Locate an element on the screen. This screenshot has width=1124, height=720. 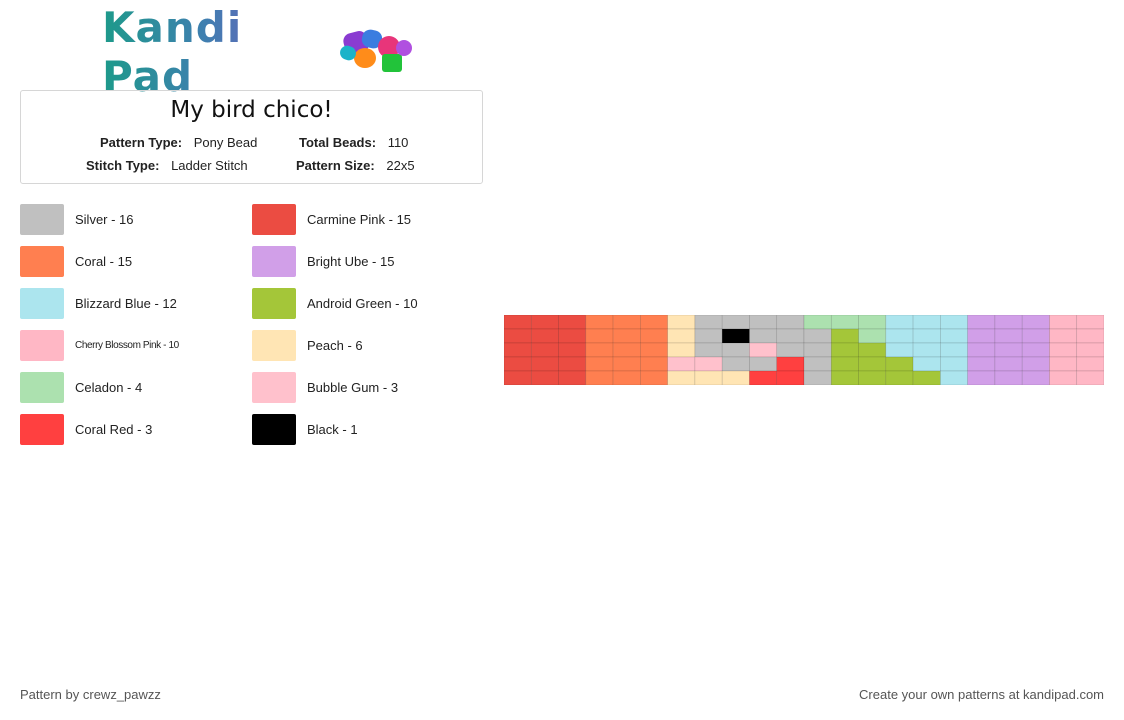
legend-label: Android Green - 10 is located at coordinates (362, 303).